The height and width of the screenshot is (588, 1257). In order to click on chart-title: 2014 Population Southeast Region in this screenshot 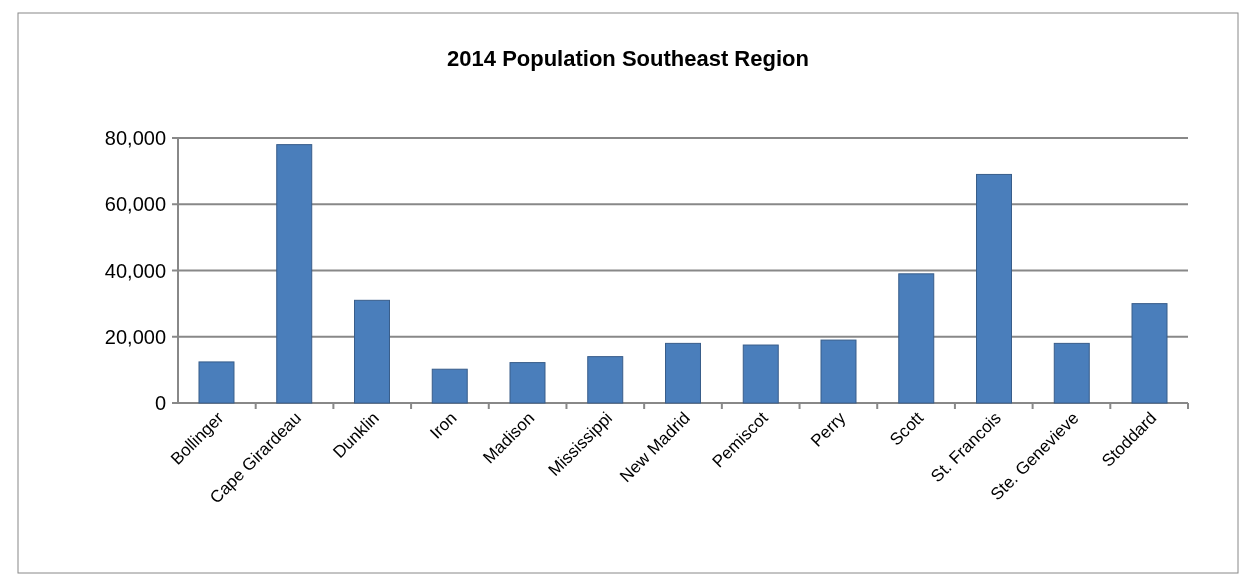, I will do `click(628, 58)`.